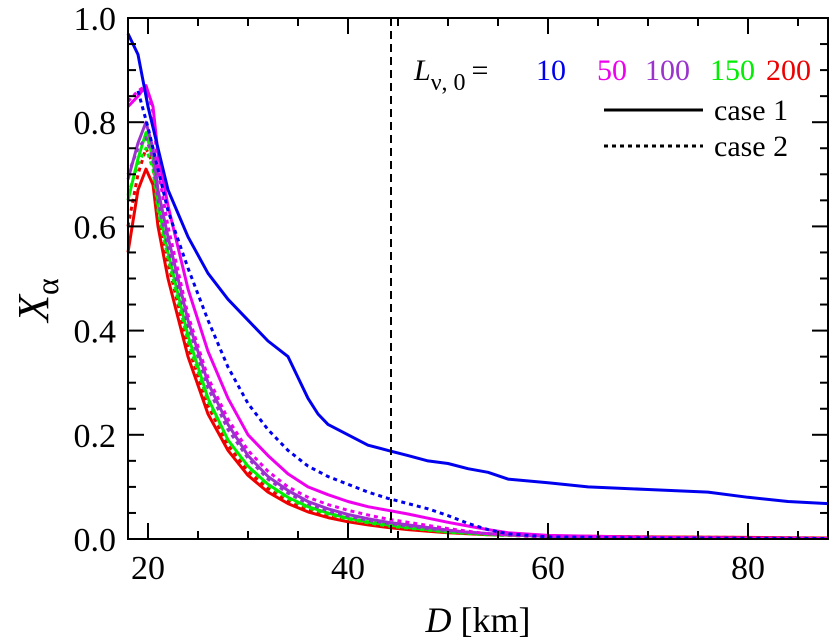 Image resolution: width=830 pixels, height=642 pixels. What do you see at coordinates (548, 568) in the screenshot?
I see `x-tick-label: 60` at bounding box center [548, 568].